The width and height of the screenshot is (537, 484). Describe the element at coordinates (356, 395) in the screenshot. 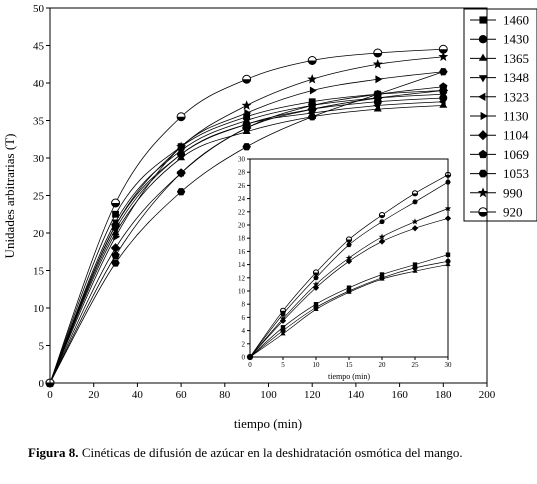

I see `main-x-tick-label: 140` at that location.